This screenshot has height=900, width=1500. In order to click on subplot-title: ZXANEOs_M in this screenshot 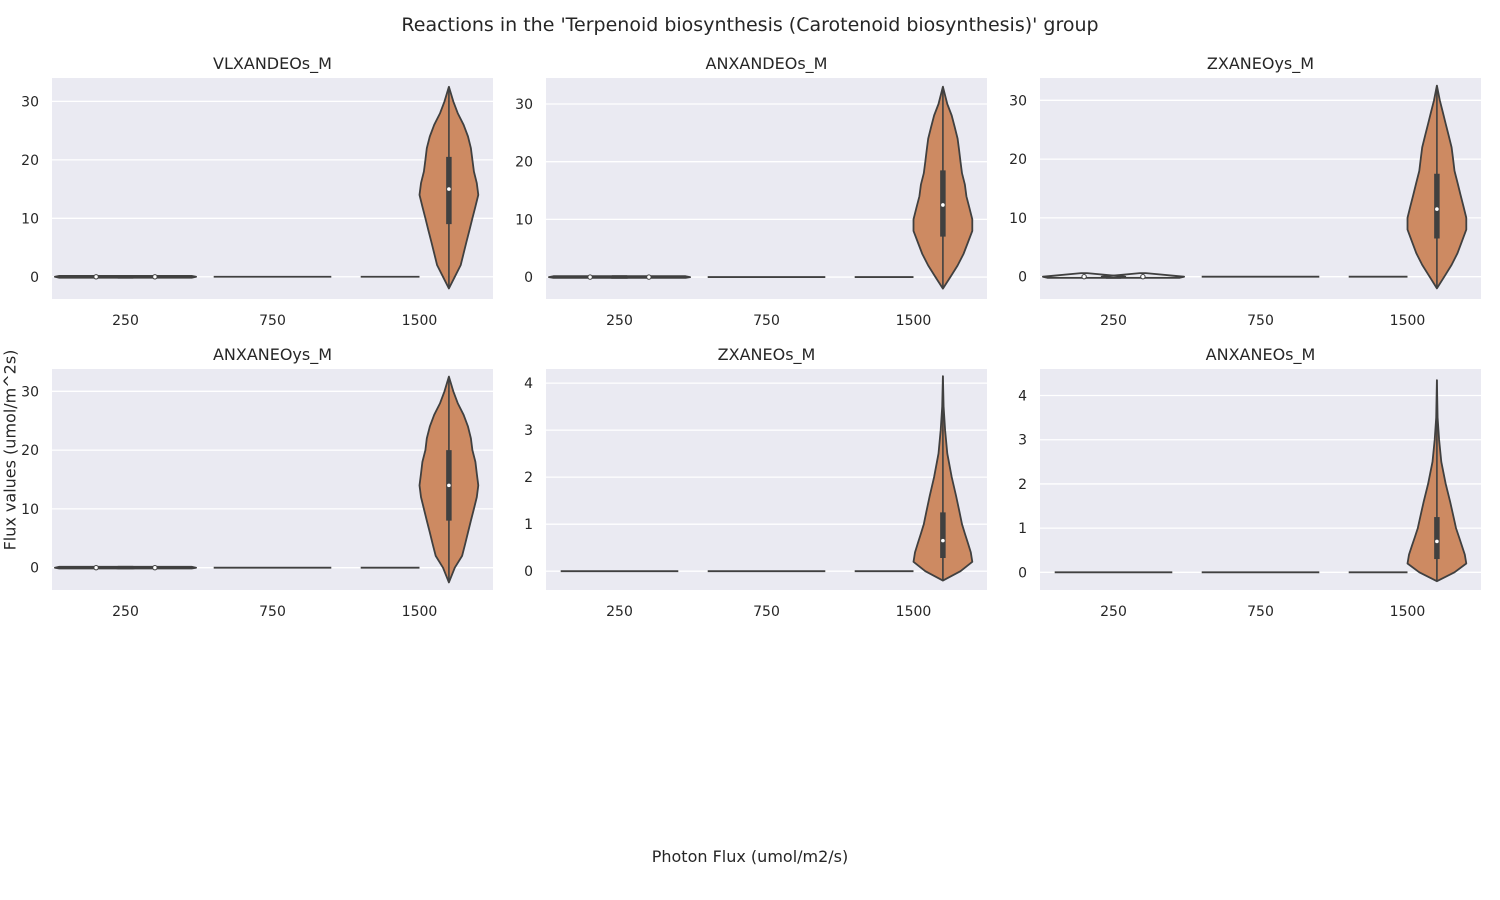, I will do `click(767, 355)`.